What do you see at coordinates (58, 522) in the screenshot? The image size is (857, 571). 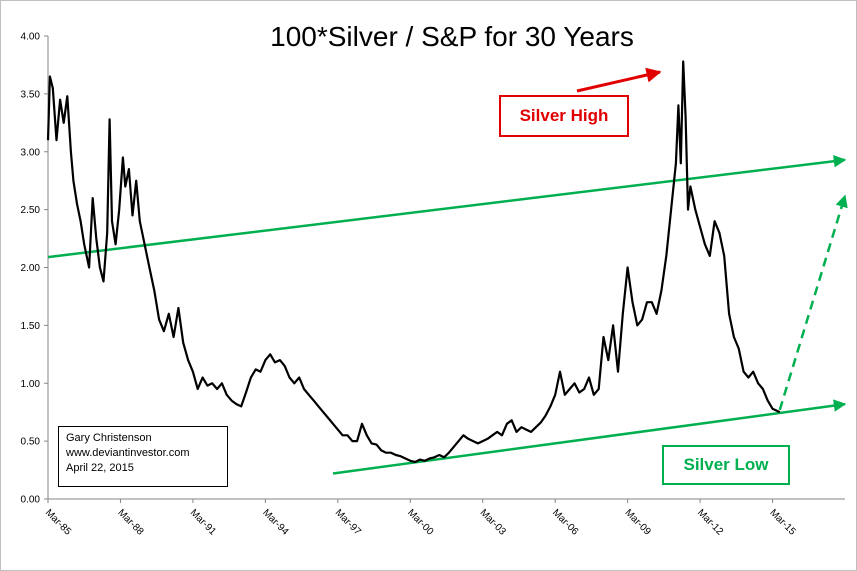 I see `x-tick-label: Mar-85` at bounding box center [58, 522].